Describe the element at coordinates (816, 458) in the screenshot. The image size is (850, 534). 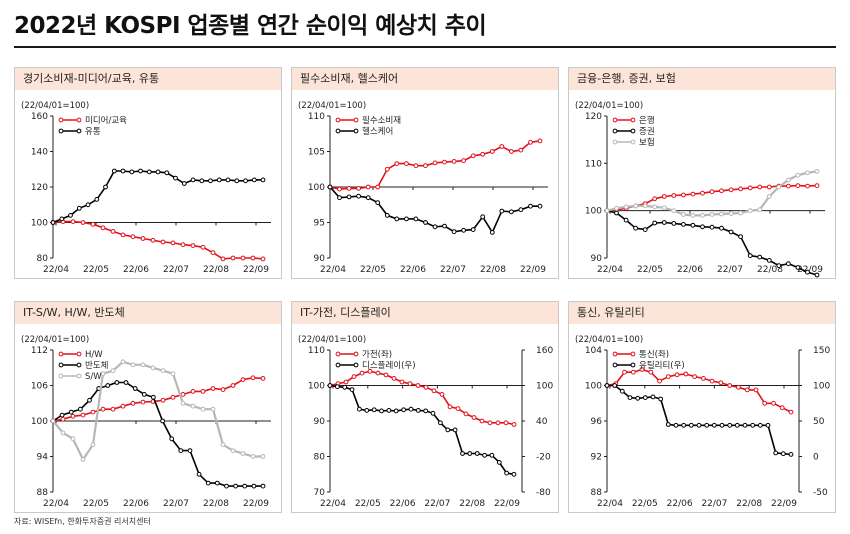
I see `y2-tick-label: 0` at that location.